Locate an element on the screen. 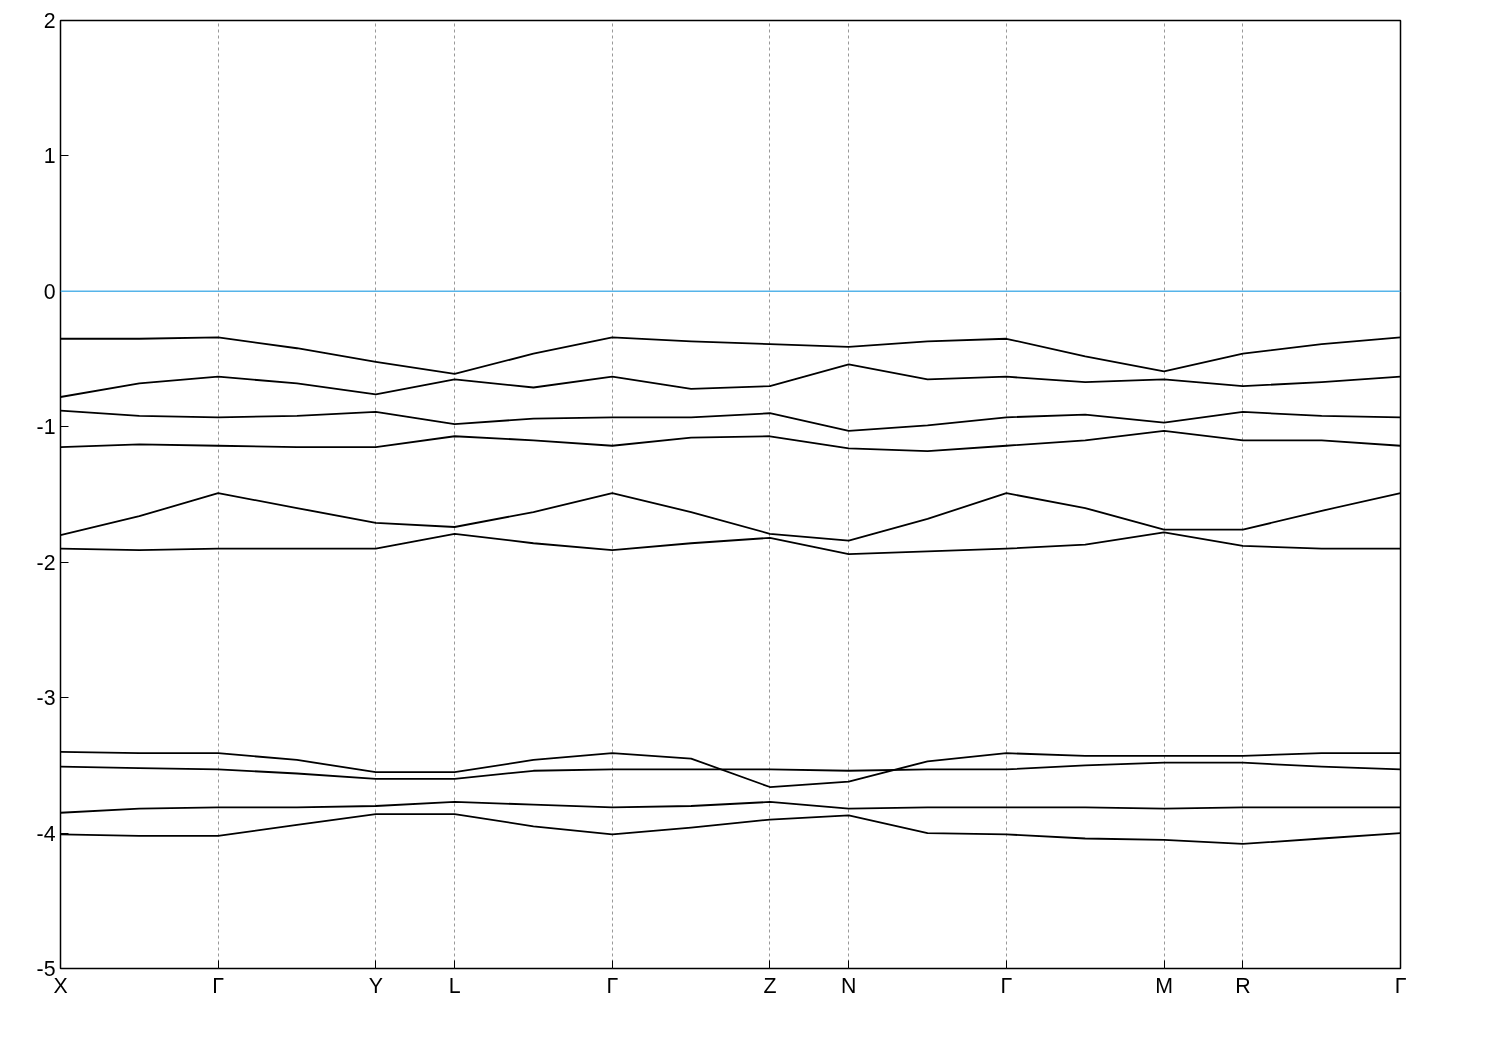 This screenshot has height=1050, width=1500. y-tick-label: -4 is located at coordinates (46, 833).